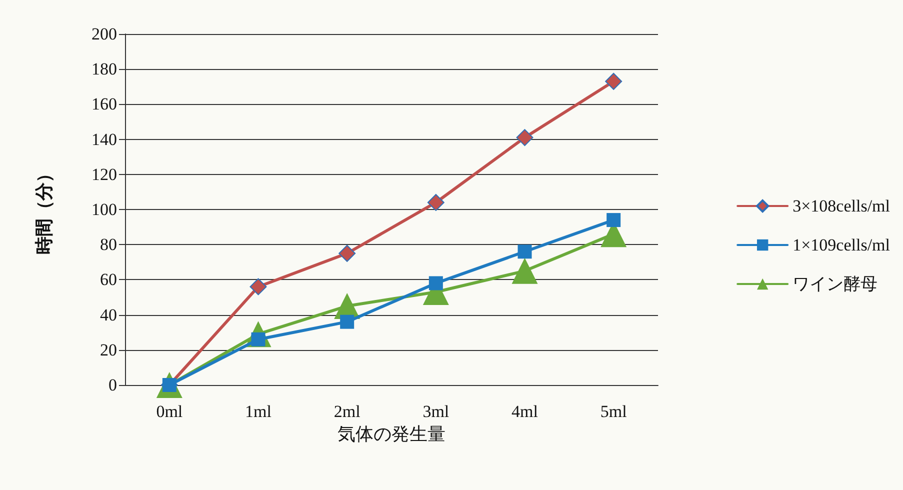 The width and height of the screenshot is (903, 490). What do you see at coordinates (104, 104) in the screenshot?
I see `y-tick-label: 160` at bounding box center [104, 104].